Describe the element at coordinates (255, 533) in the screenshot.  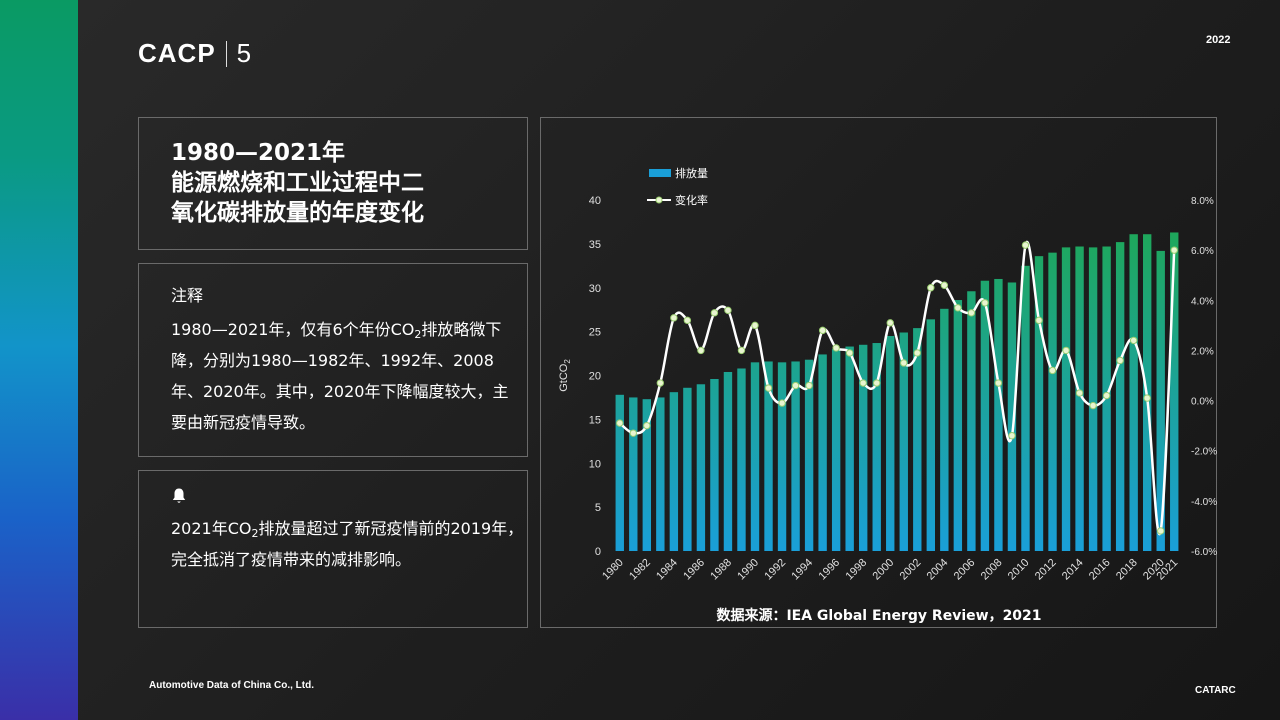
I see `alert-subscript: 2` at that location.